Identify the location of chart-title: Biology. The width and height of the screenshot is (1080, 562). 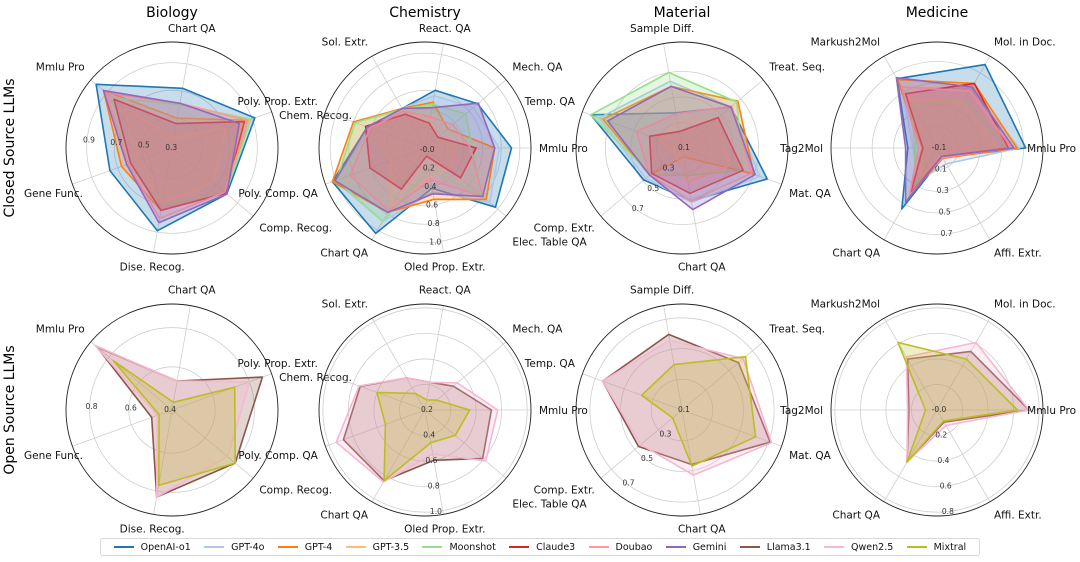
(172, 13).